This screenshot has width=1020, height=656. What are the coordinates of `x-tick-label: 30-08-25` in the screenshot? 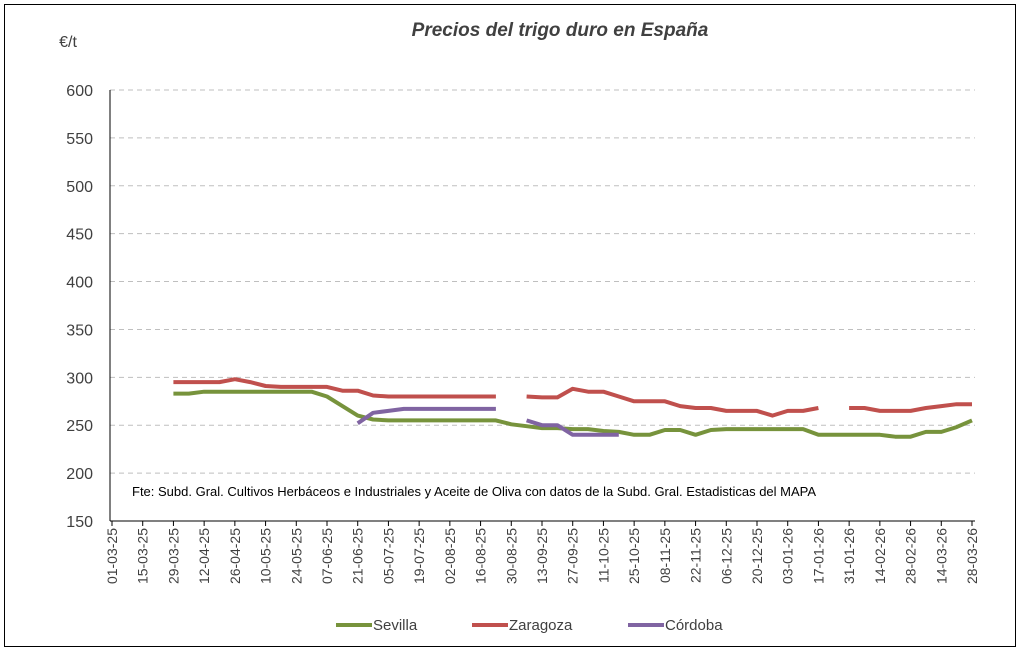 It's located at (511, 556).